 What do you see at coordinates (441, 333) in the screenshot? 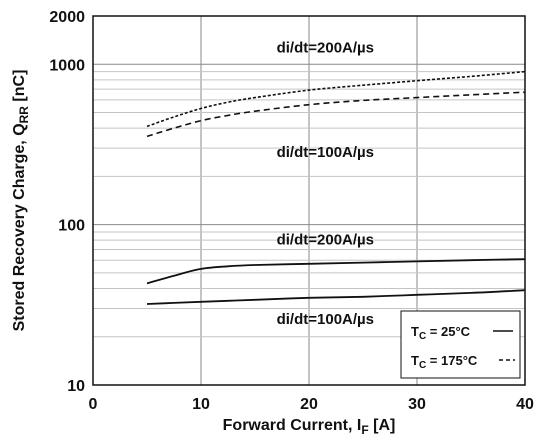
I see `legend-label-25c: TC = 25°C` at bounding box center [441, 333].